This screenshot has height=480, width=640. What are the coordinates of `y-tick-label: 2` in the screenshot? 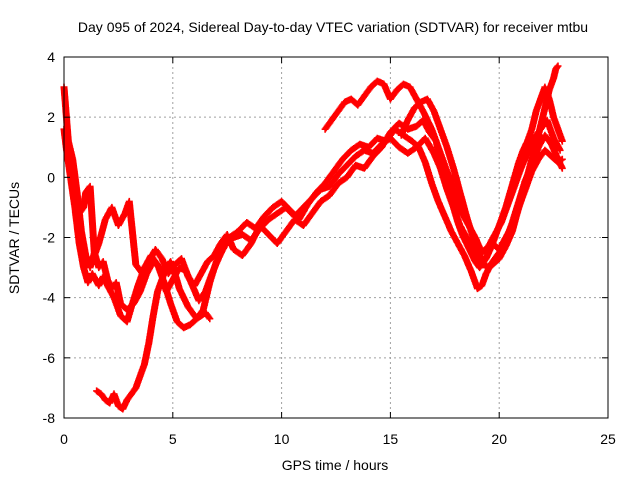 It's located at (51, 117).